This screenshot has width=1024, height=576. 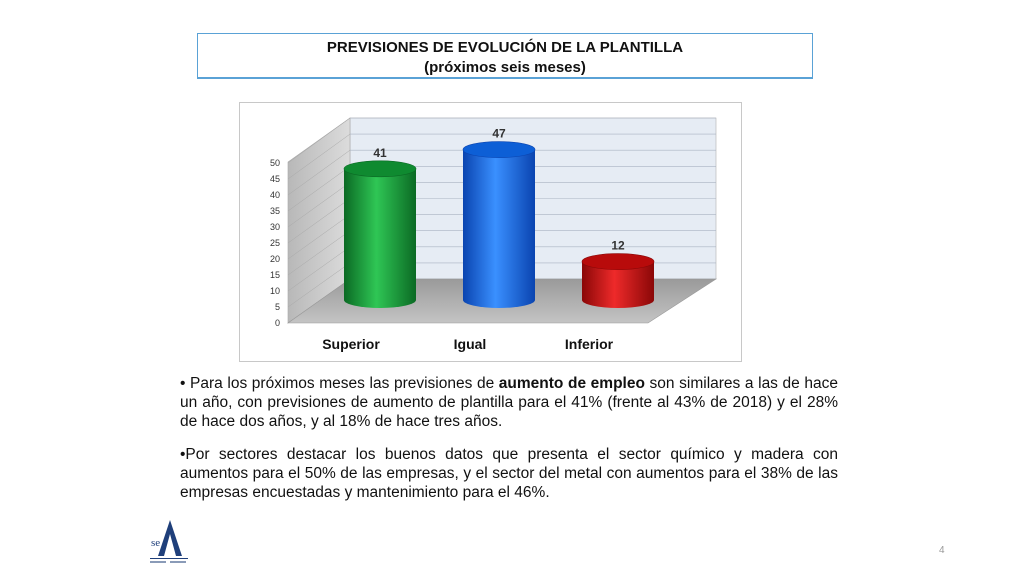 I want to click on y-tick-label: 45, so click(x=275, y=179).